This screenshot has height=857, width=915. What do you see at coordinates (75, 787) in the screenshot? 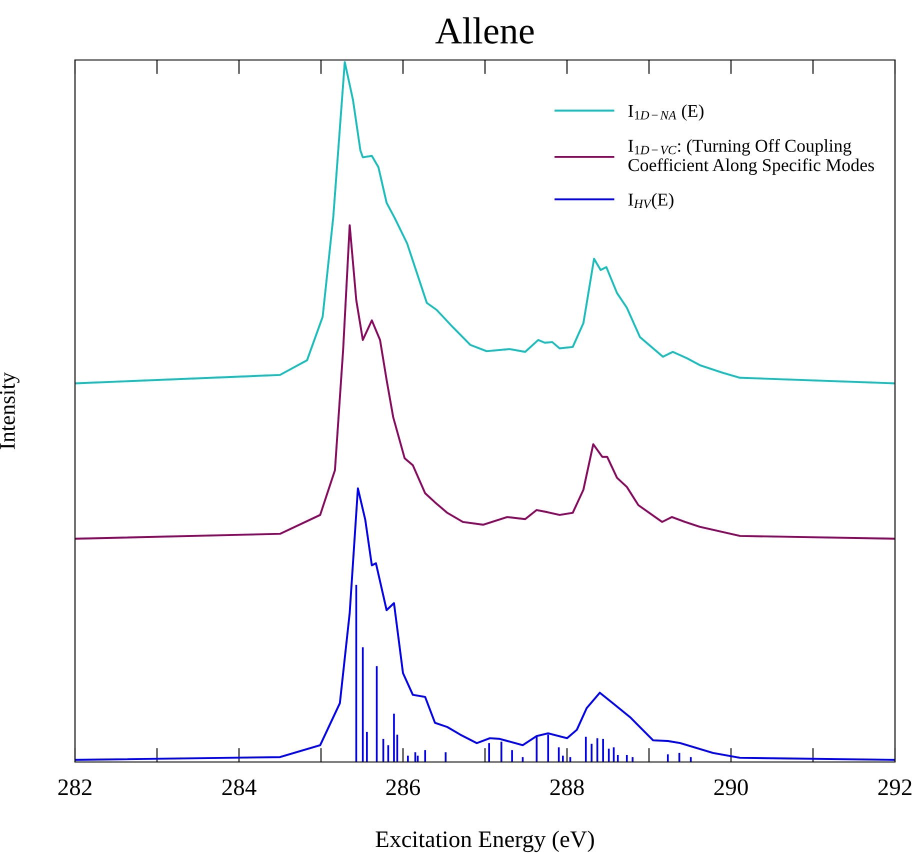
I see `x-tick-label: 282` at bounding box center [75, 787].